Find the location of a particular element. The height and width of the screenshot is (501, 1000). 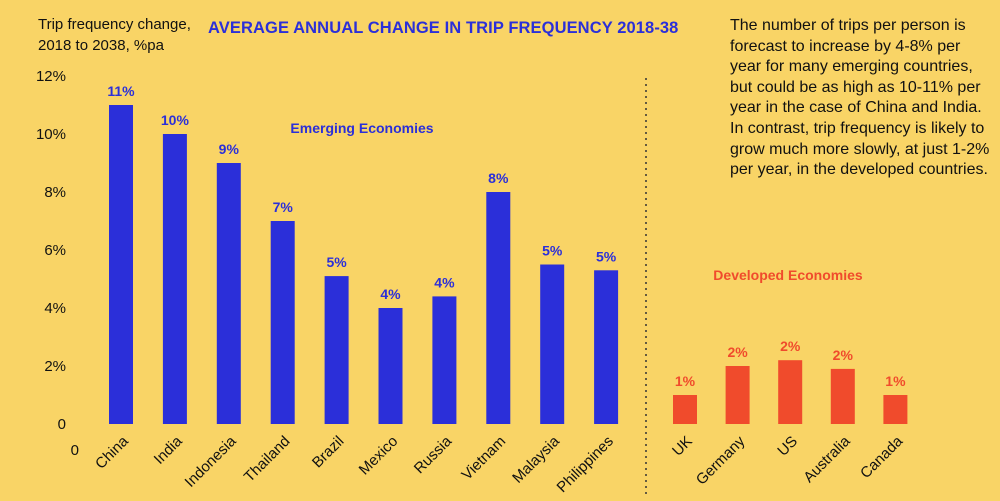

category-label: US is located at coordinates (787, 446).